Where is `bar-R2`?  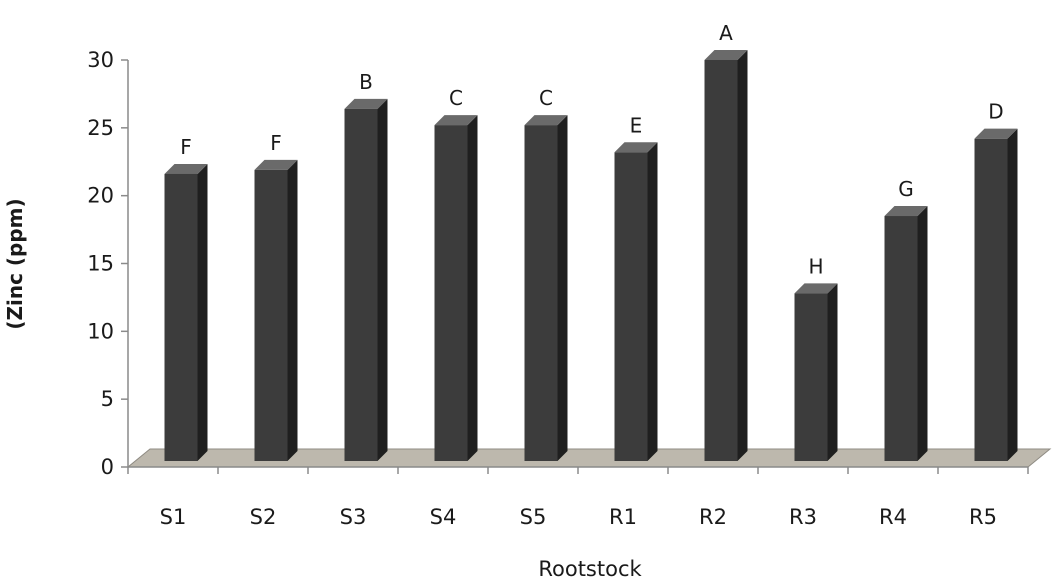
bar-R2 is located at coordinates (726, 255).